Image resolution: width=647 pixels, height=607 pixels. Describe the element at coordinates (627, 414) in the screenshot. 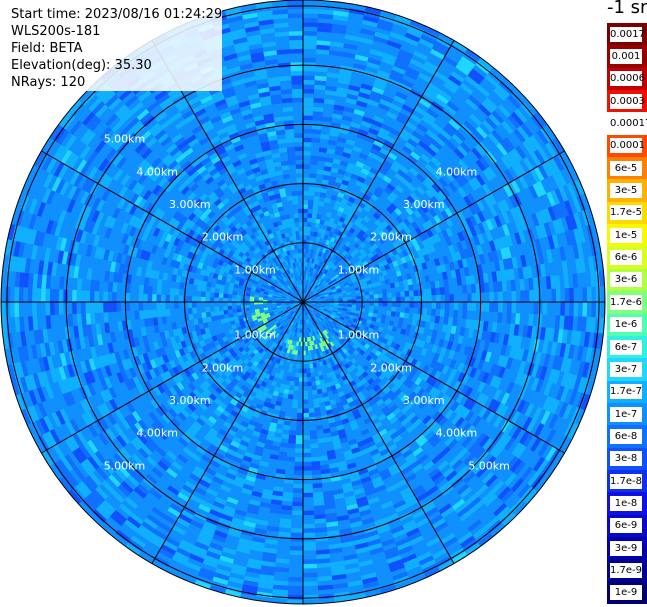

I see `colorbar-cell: 1e-7` at that location.